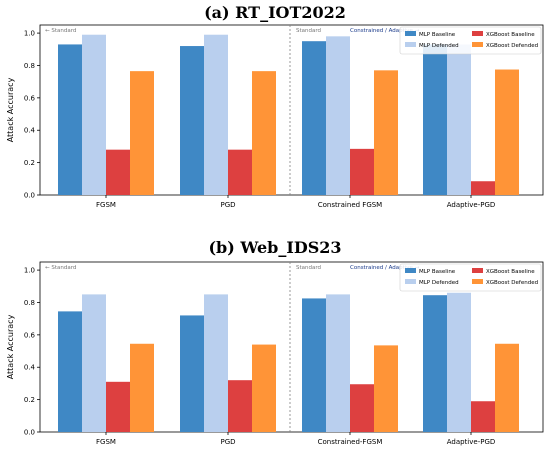 This screenshot has height=461, width=550. Describe the element at coordinates (118, 172) in the screenshot. I see `bar-a-s2-c0` at that location.